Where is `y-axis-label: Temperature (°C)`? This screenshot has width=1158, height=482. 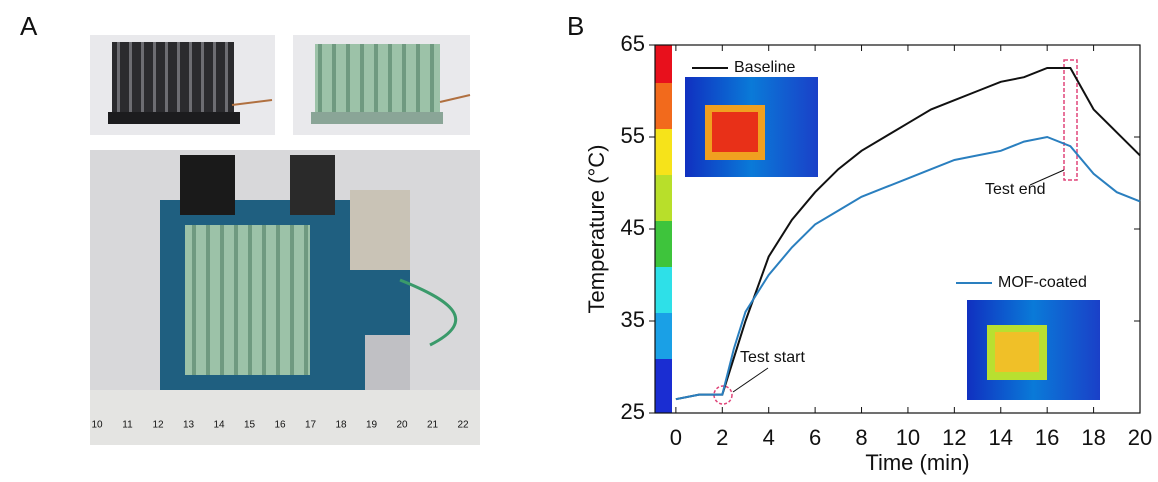 y-axis-label: Temperature (°C) is located at coordinates (596, 229).